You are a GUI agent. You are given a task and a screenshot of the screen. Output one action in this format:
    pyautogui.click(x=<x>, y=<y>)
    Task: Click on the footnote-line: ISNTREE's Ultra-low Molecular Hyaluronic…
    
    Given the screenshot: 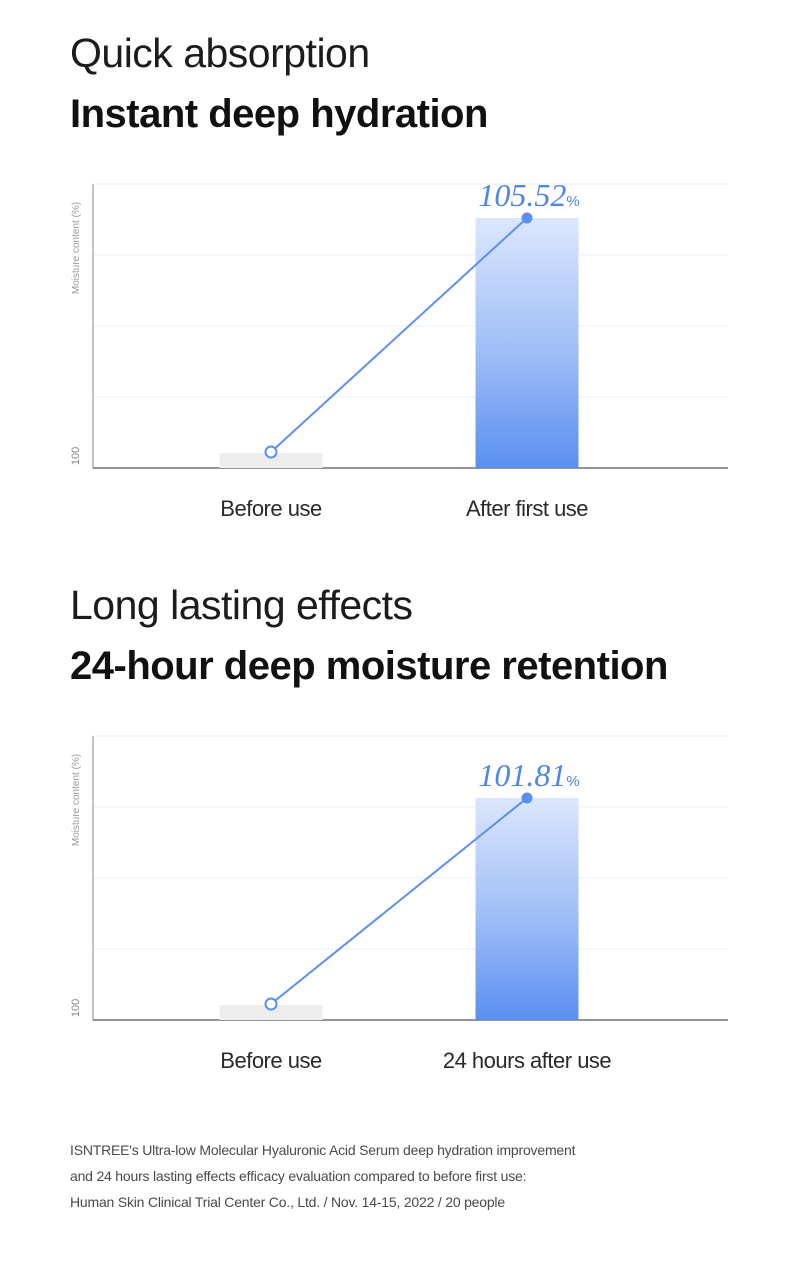 What is the action you would take?
    pyautogui.click(x=323, y=1150)
    